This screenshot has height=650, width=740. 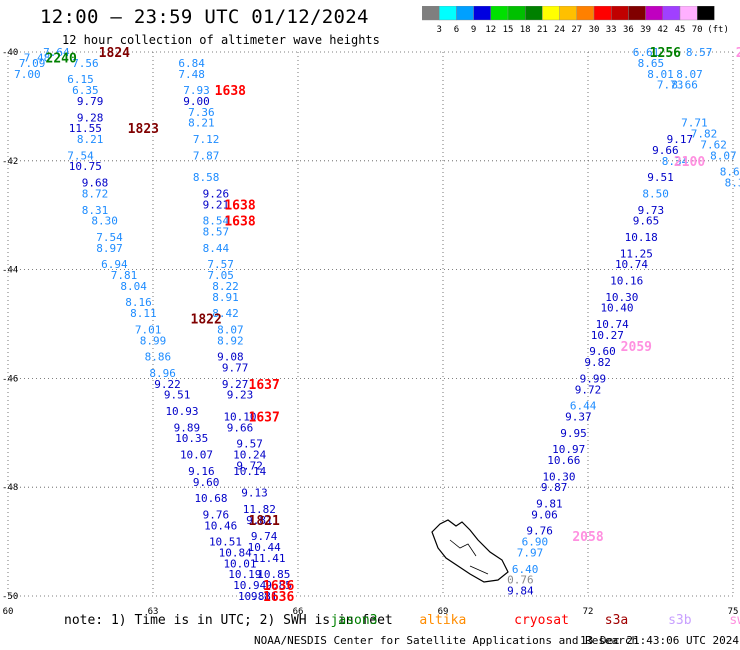 I want to click on swh-value-s3b: 6.44, so click(x=583, y=406).